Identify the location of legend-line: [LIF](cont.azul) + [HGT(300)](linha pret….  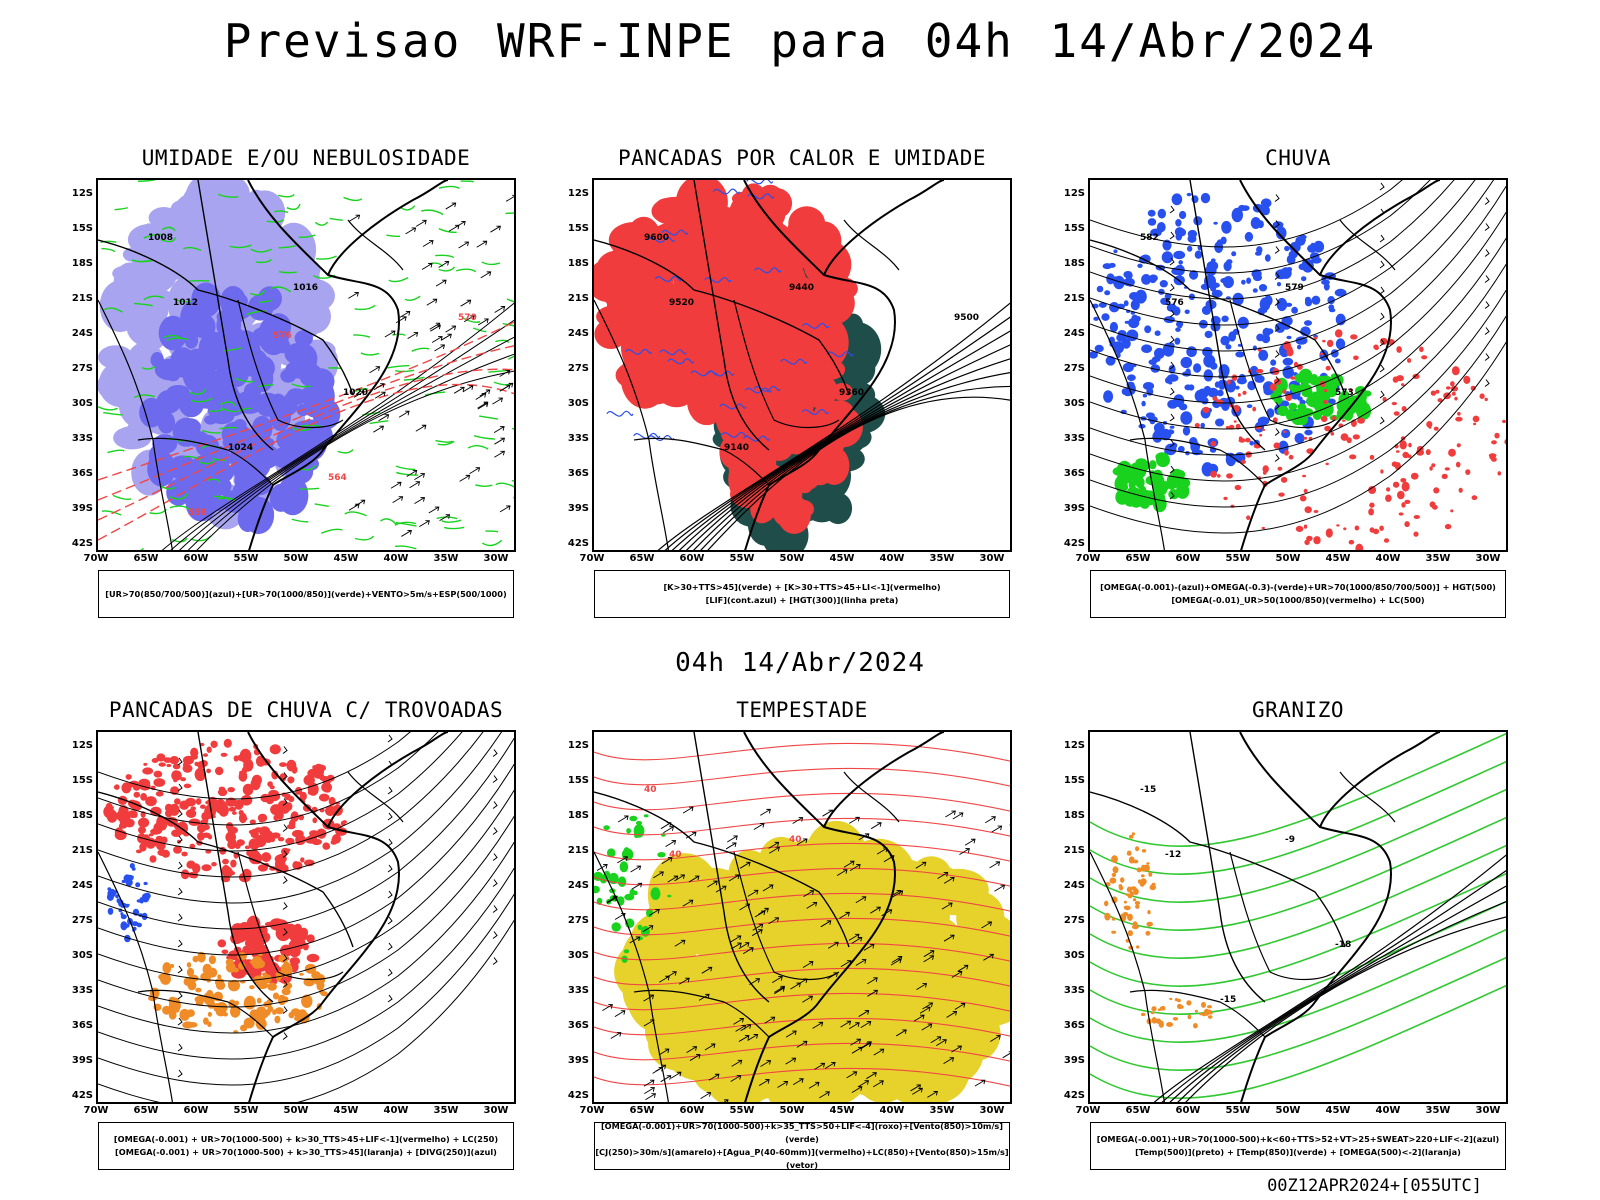
(802, 600).